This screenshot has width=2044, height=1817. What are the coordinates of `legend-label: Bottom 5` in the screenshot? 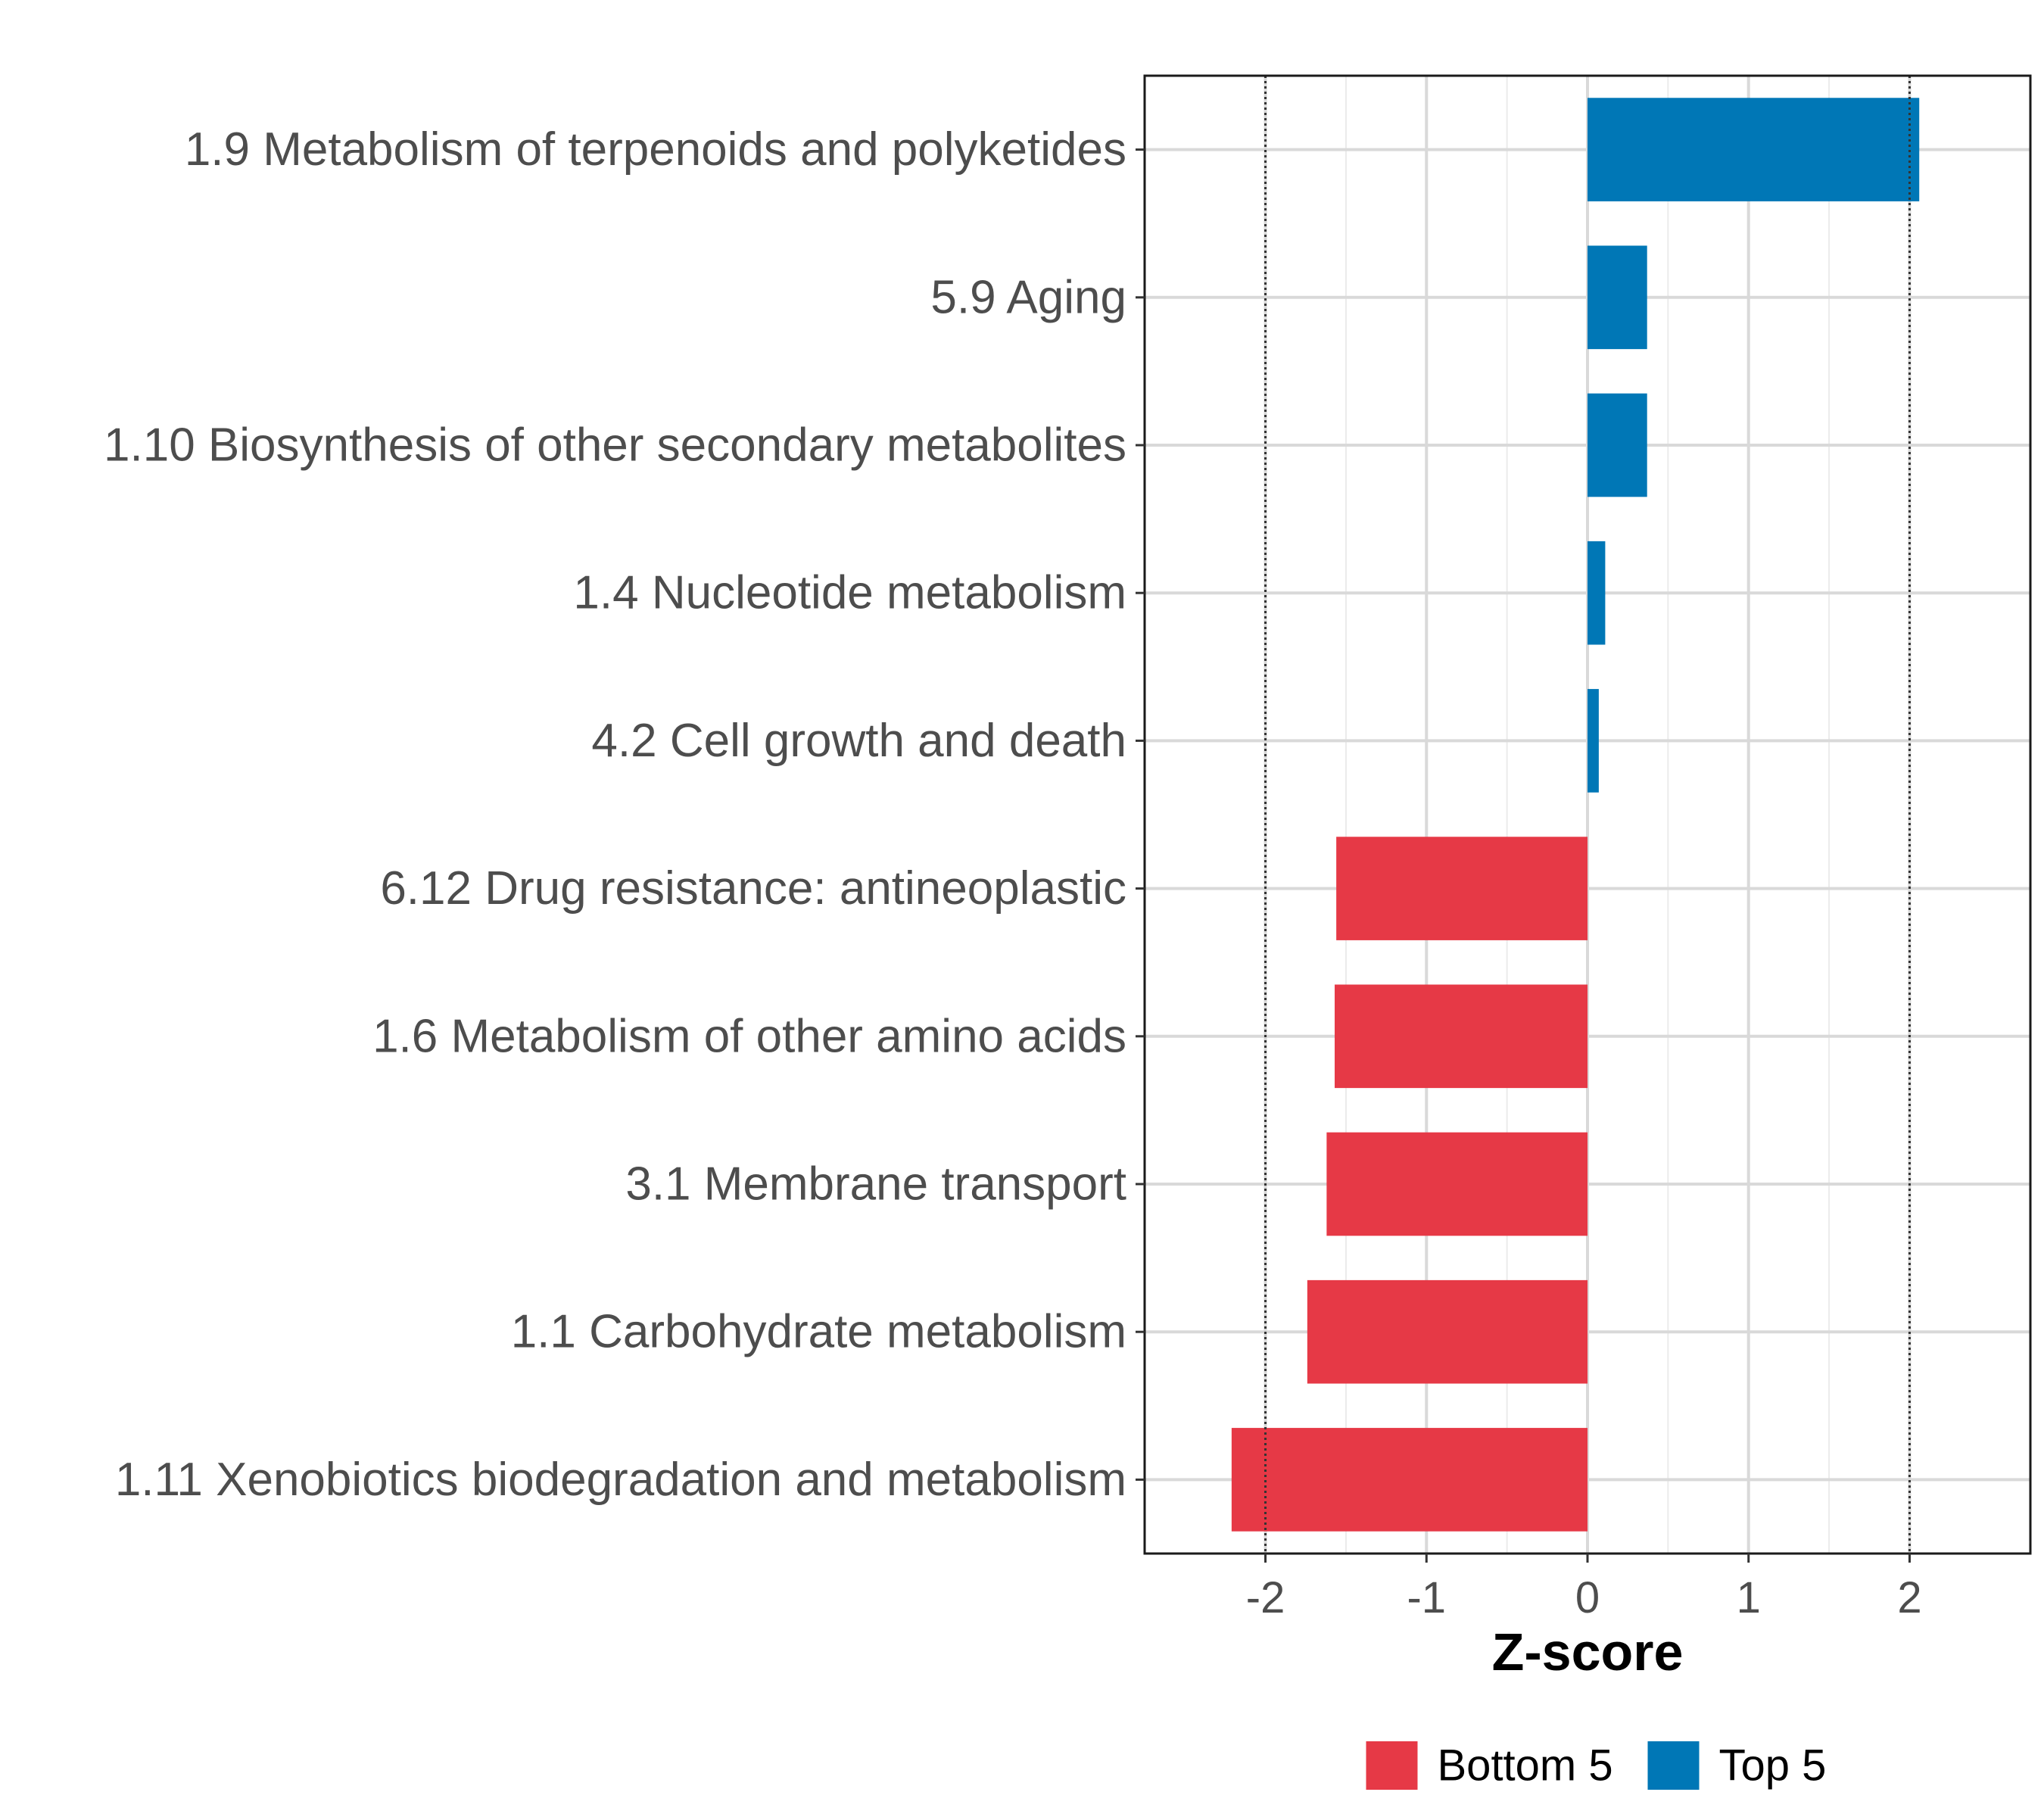 It's located at (1525, 1766).